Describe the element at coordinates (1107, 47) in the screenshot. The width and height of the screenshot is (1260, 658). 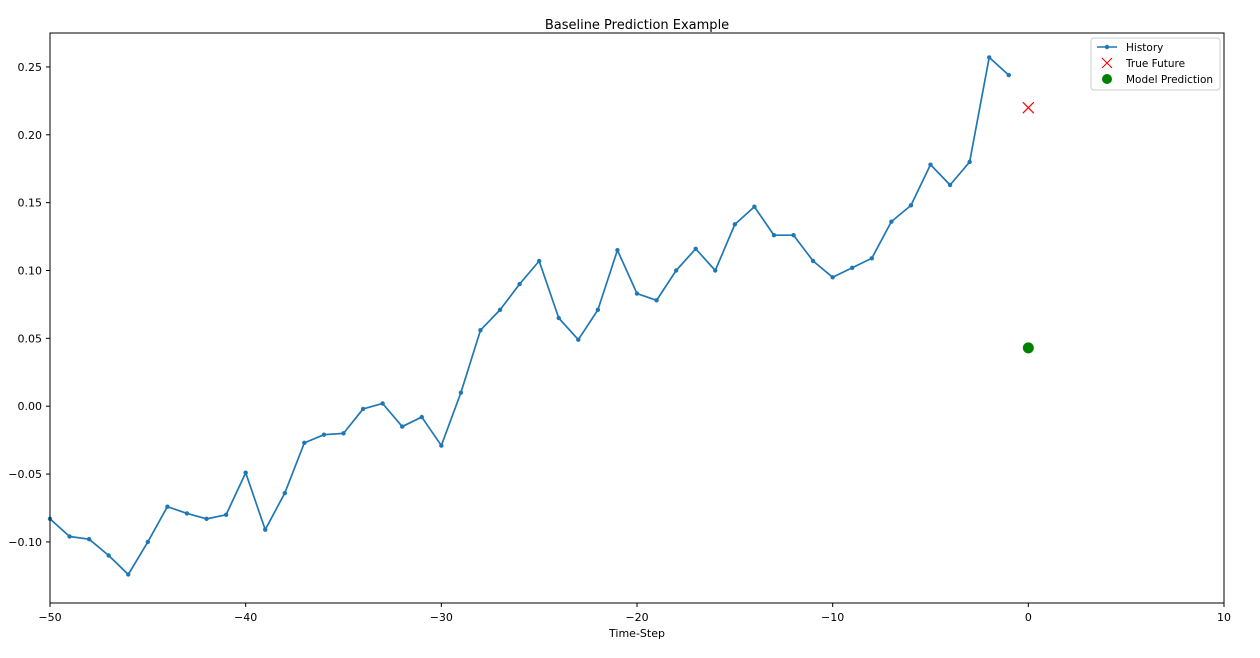
I see `legend-history-marker-icon` at that location.